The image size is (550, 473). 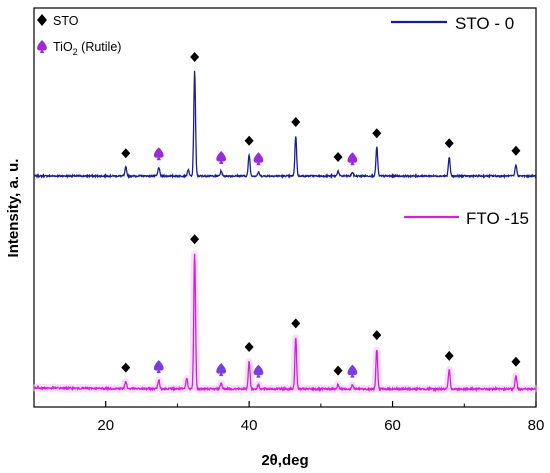 I want to click on legend-rutile-marker: TiO2 (Rutile), so click(x=79, y=48).